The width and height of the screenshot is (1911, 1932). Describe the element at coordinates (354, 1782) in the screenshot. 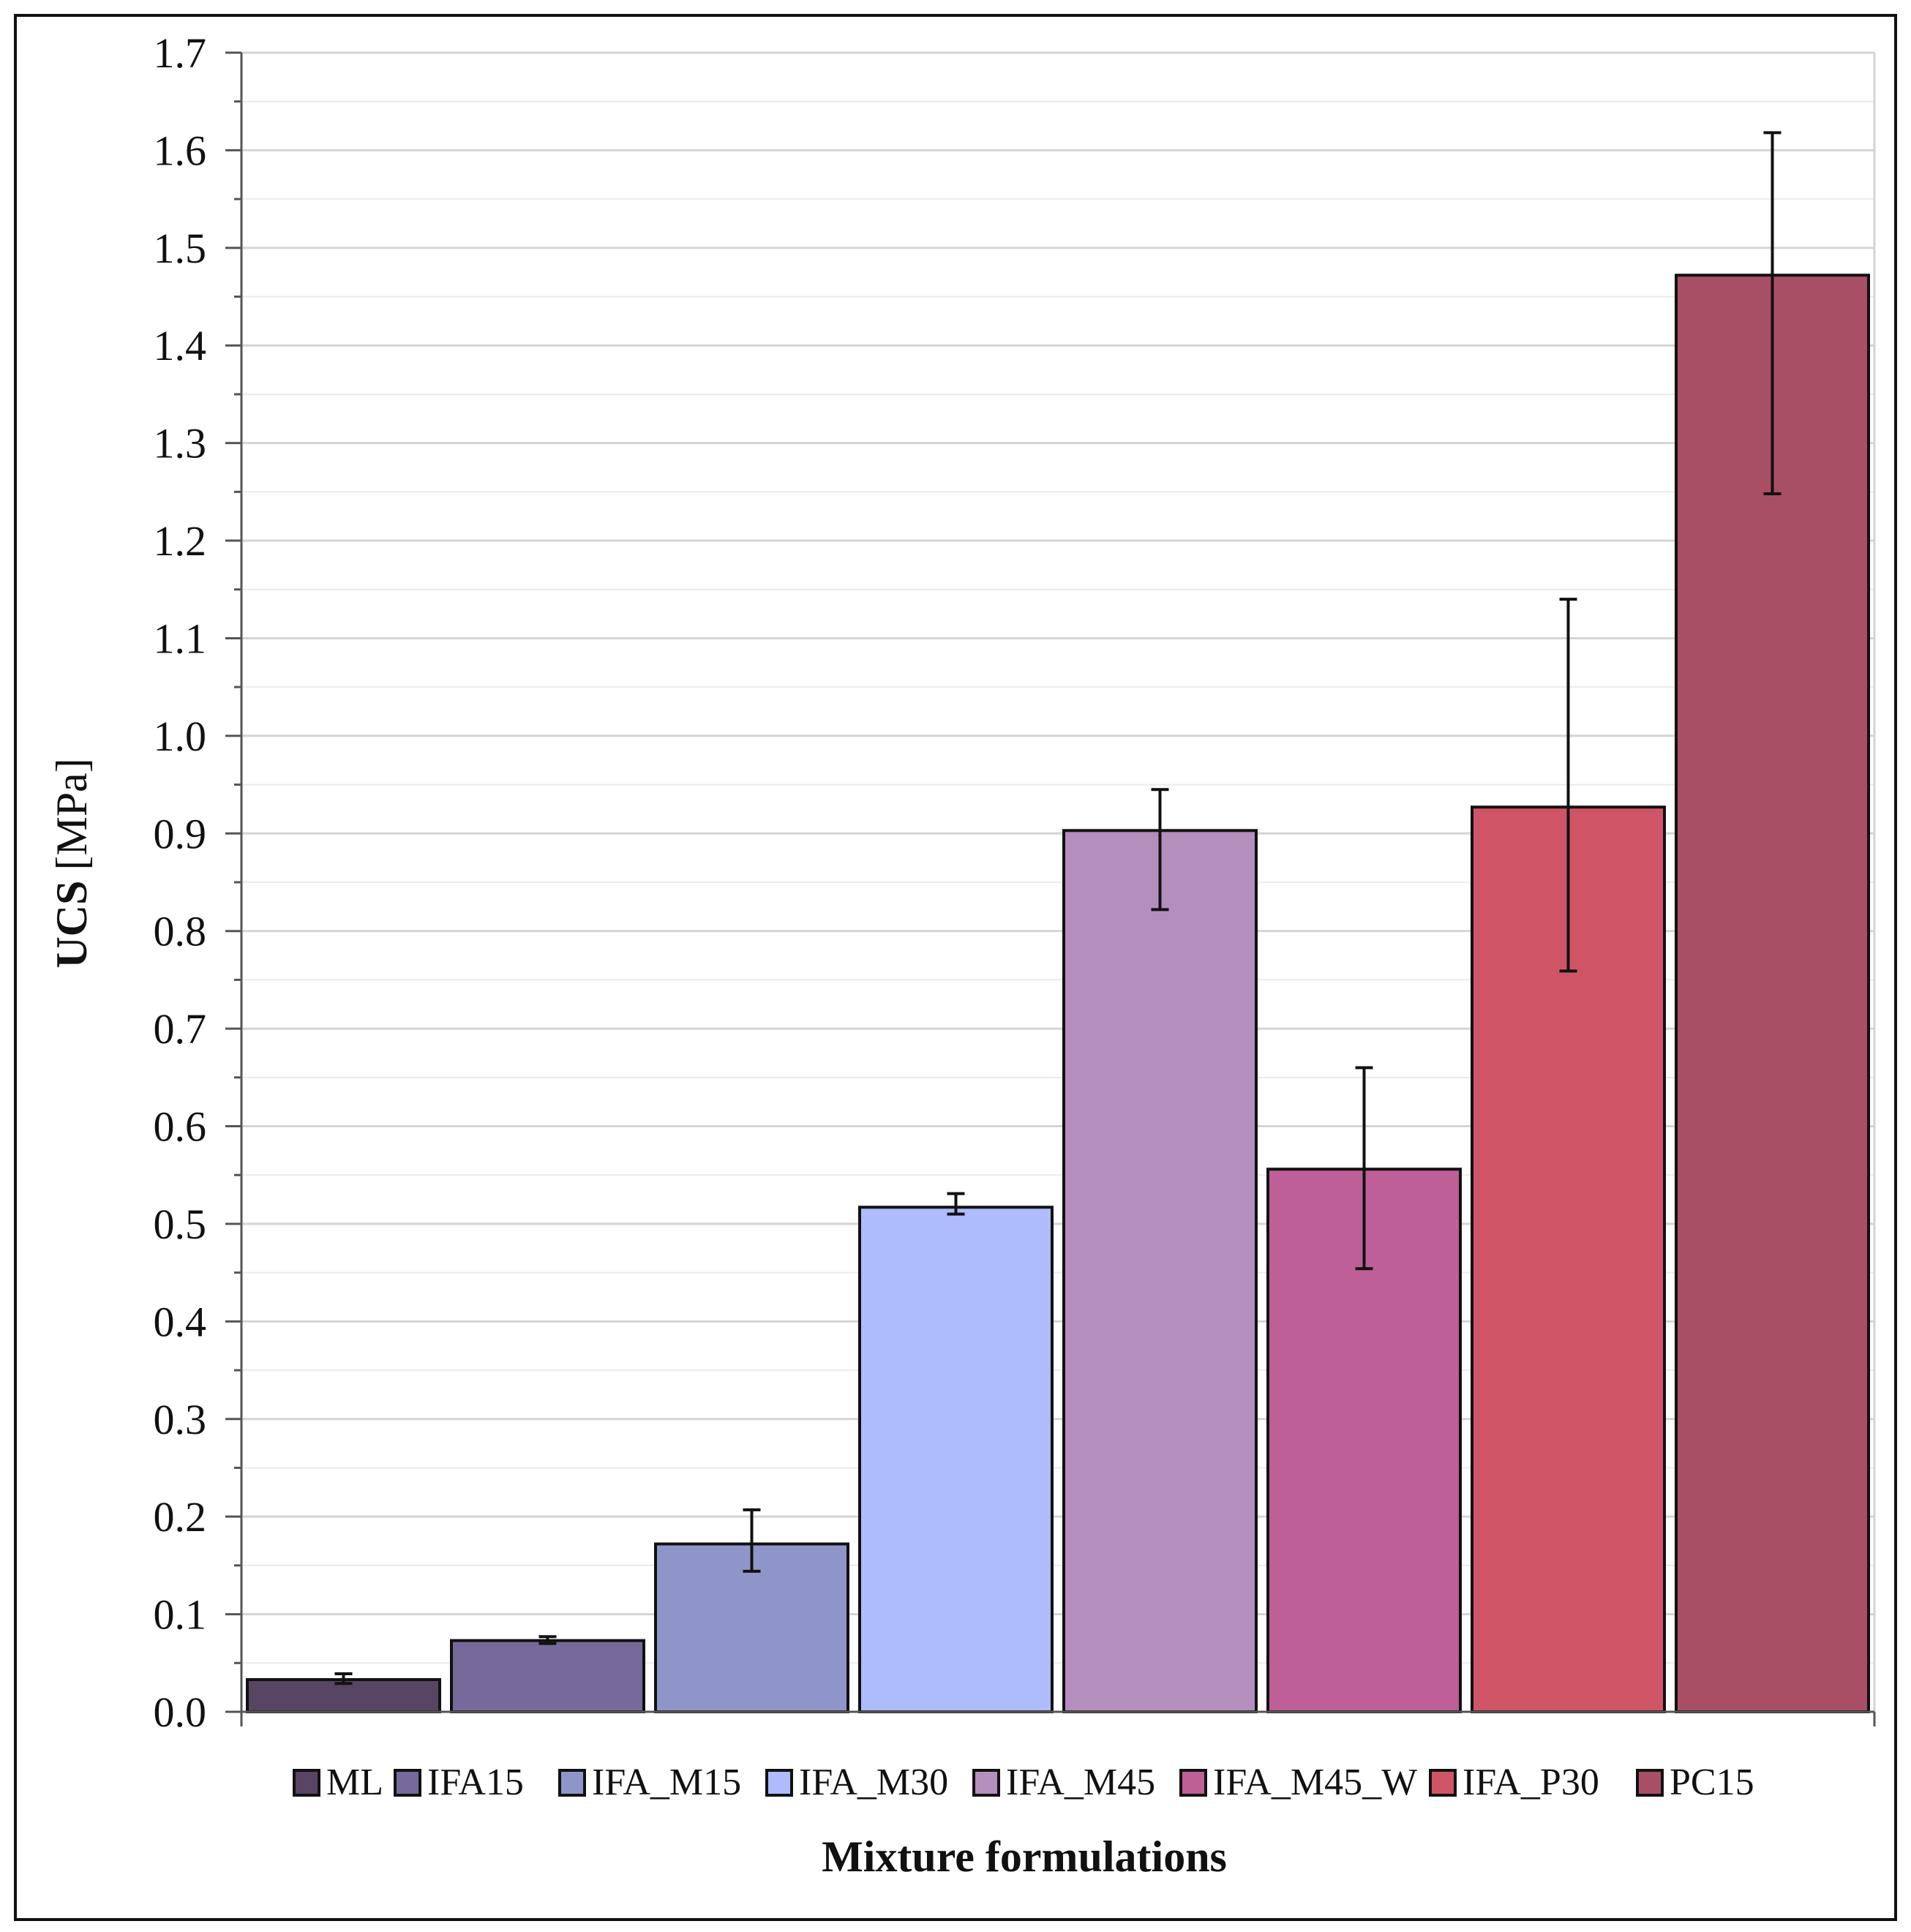

I see `legend-label: ML` at that location.